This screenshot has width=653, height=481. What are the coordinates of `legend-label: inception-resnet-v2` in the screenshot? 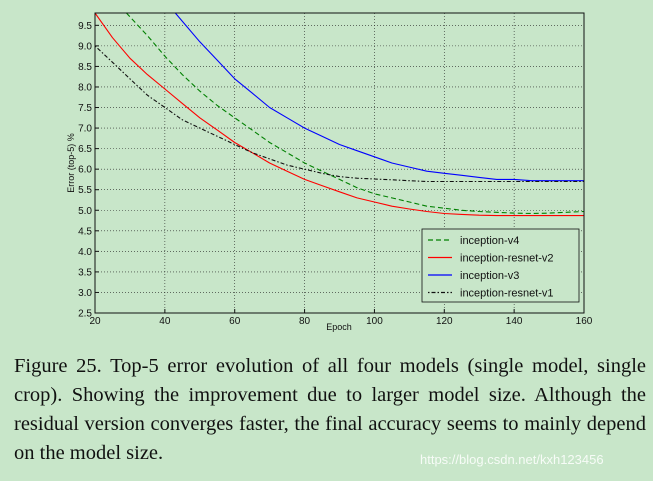 It's located at (507, 259).